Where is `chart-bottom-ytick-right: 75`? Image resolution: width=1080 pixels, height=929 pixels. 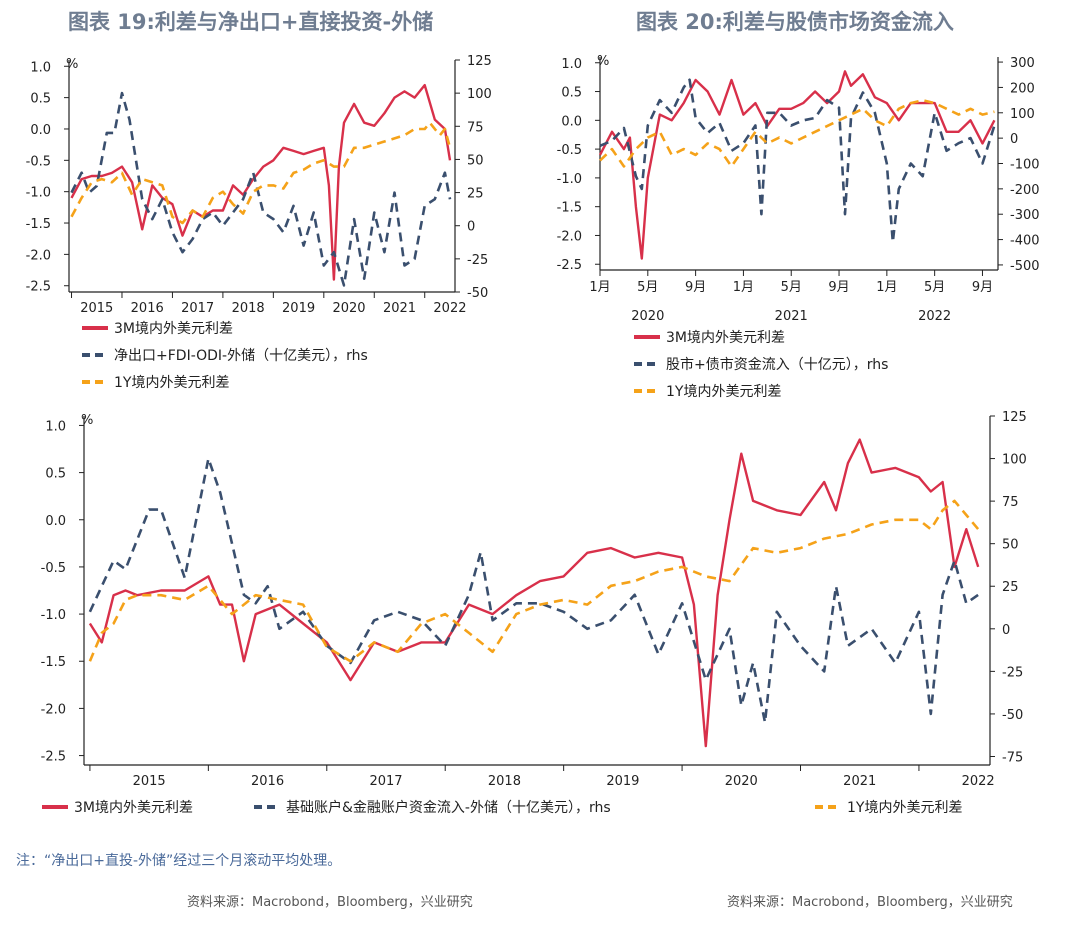 chart-bottom-ytick-right: 75 is located at coordinates (1010, 502).